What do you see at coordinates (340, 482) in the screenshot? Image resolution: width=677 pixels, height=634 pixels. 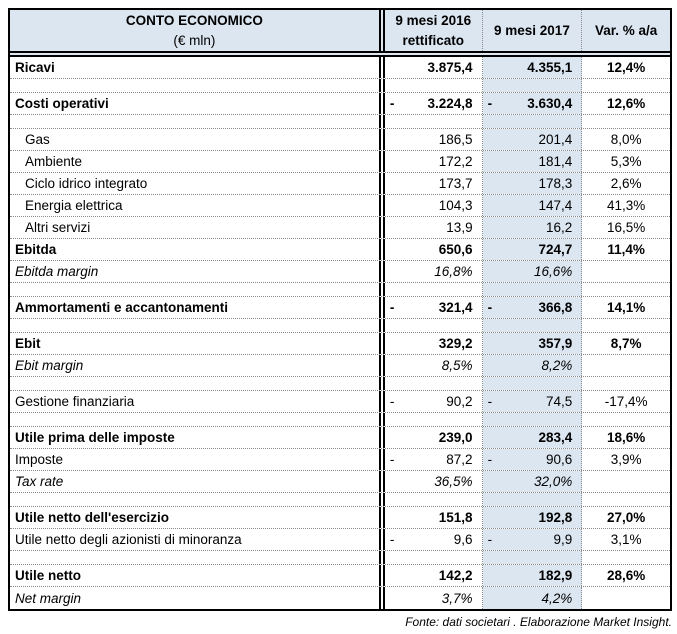 I see `table-row: Tax rate 36,5% 32,0%` at bounding box center [340, 482].